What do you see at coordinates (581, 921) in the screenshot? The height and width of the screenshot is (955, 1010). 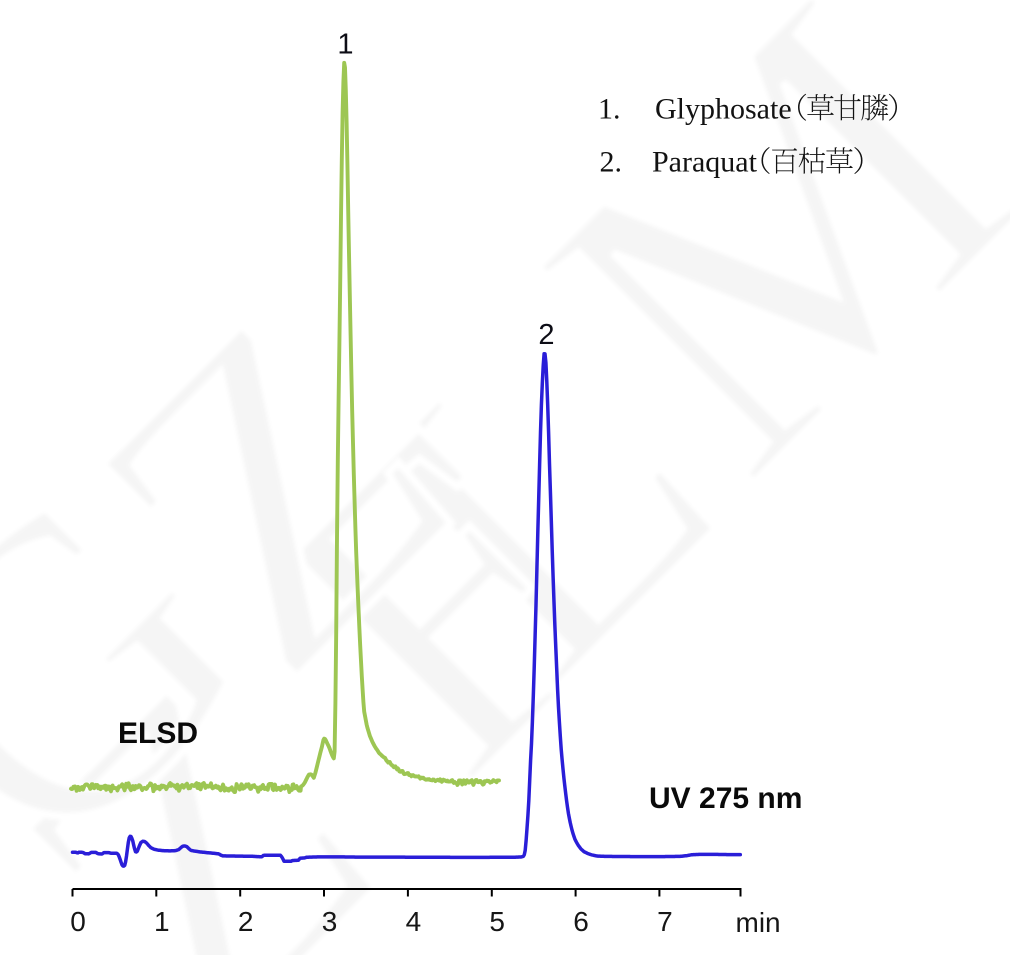 I see `svg-text: 6` at bounding box center [581, 921].